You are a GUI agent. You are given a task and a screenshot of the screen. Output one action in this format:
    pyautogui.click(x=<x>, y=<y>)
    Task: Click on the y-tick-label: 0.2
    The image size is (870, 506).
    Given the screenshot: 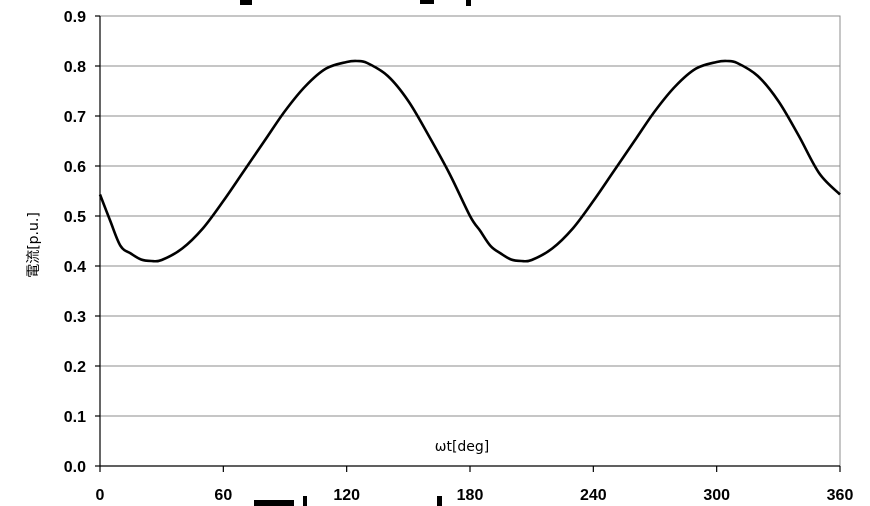 What is the action you would take?
    pyautogui.click(x=75, y=367)
    